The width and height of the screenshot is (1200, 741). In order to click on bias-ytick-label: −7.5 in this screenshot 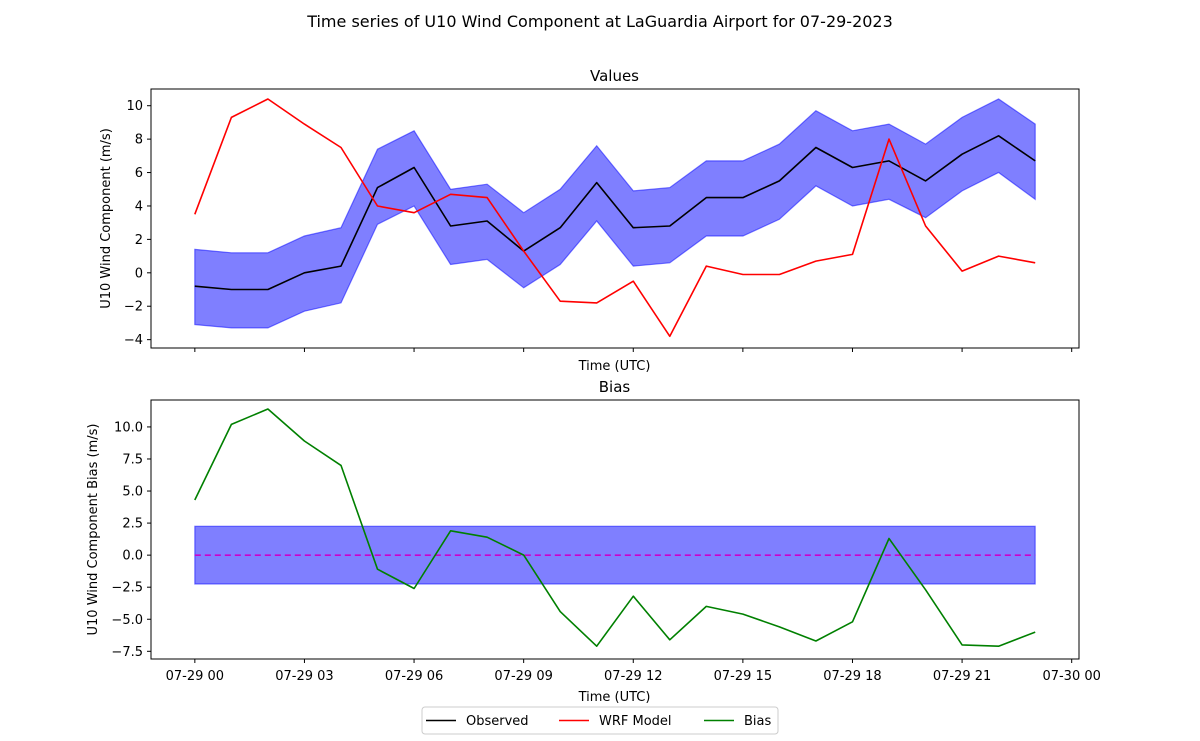, I will do `click(127, 652)`.